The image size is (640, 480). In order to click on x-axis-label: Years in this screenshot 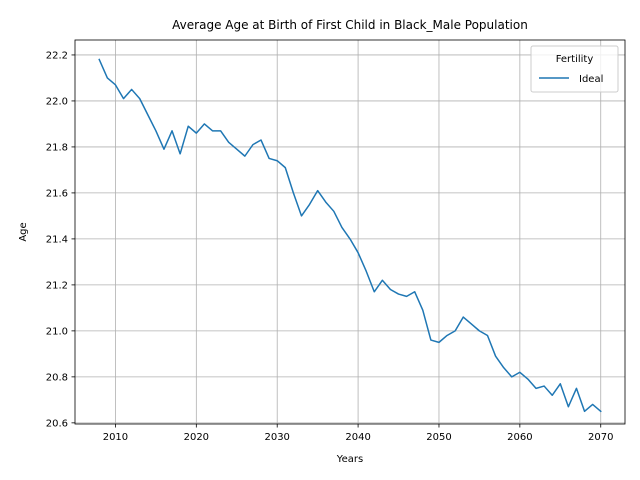, I will do `click(349, 459)`.